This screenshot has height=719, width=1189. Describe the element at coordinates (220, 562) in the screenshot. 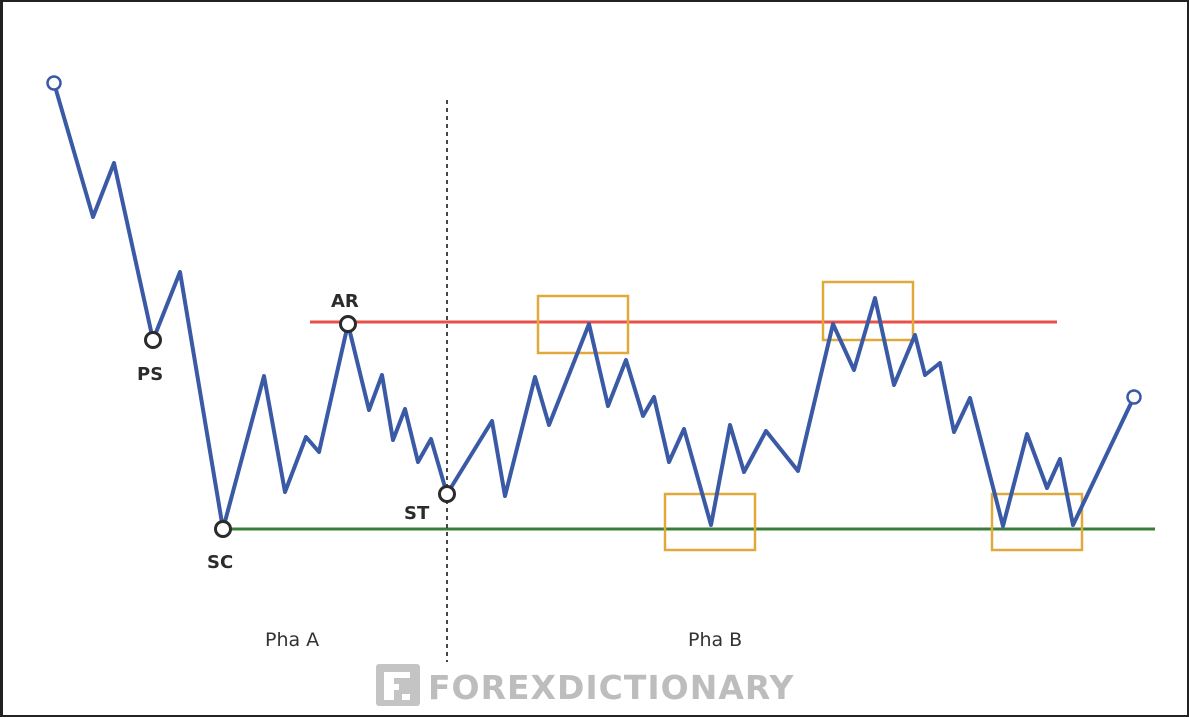

I see `label-sc: SC` at that location.